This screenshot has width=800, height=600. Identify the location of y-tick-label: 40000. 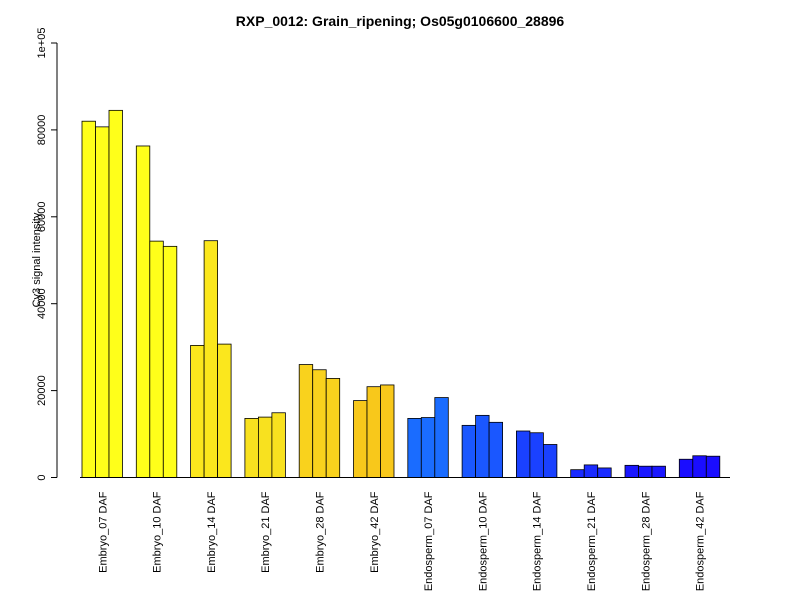
(42, 303).